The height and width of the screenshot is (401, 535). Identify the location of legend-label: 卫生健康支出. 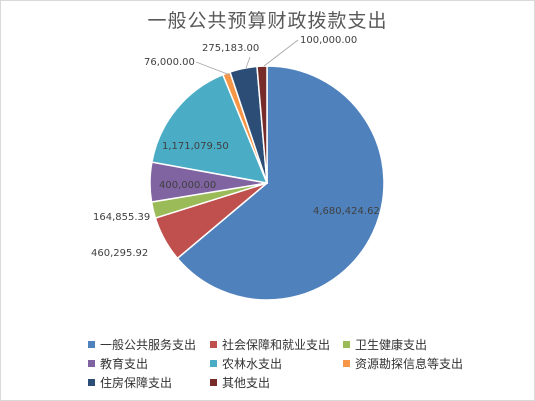
(391, 345).